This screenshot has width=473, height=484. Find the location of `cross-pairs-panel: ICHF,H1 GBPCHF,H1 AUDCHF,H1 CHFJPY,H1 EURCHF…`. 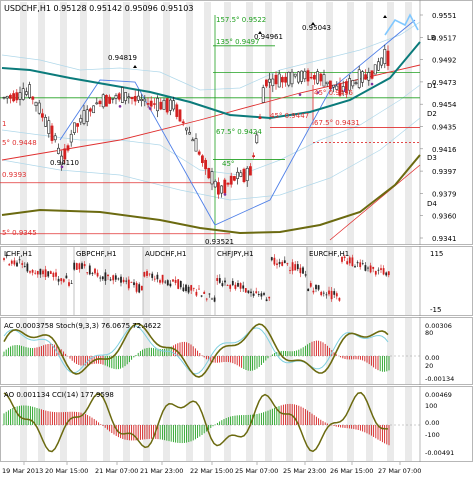

cross-pairs-panel: ICHF,H1 GBPCHF,H1 AUDCHF,H1 CHFJPY,H1 EURCHF… is located at coordinates (223, 281).